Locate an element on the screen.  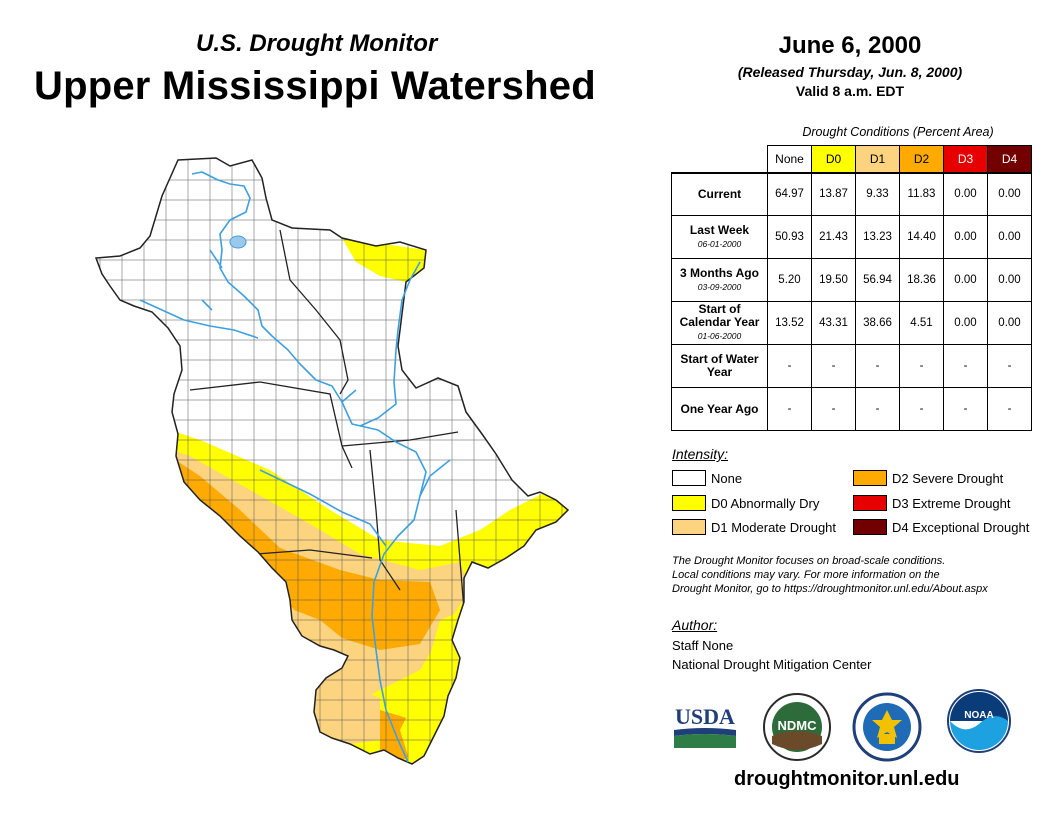
col-d1-header: D1 is located at coordinates (877, 159).